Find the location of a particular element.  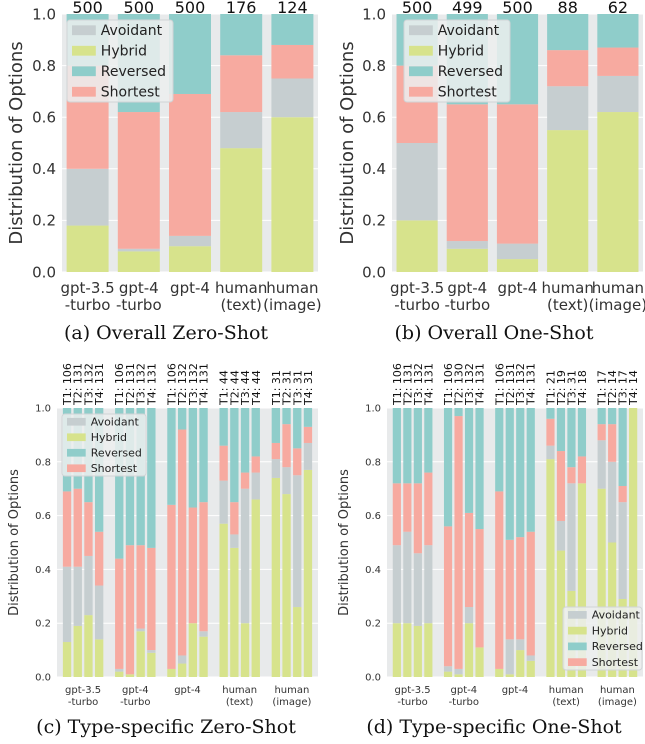

count-label-2-1-0: T1: 106 is located at coordinates (119, 384).